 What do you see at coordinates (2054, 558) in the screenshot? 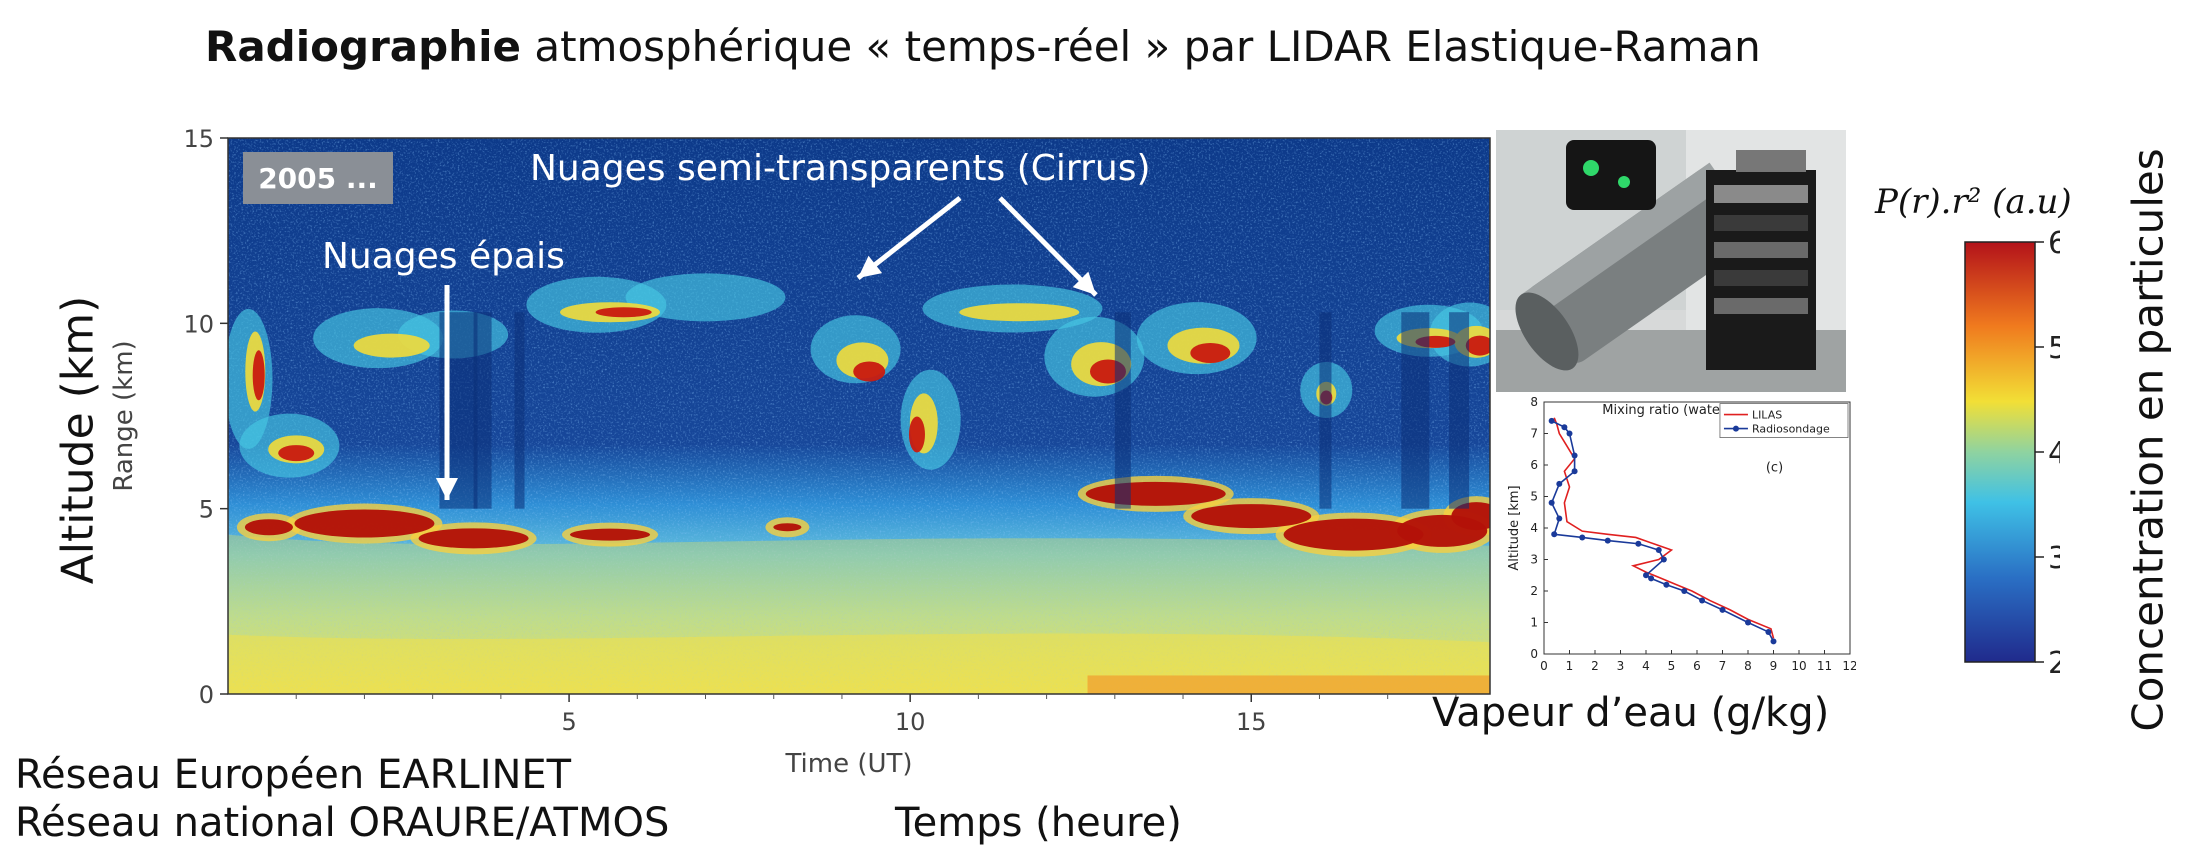
I see `colorbar-tick-label: 3` at bounding box center [2054, 558].